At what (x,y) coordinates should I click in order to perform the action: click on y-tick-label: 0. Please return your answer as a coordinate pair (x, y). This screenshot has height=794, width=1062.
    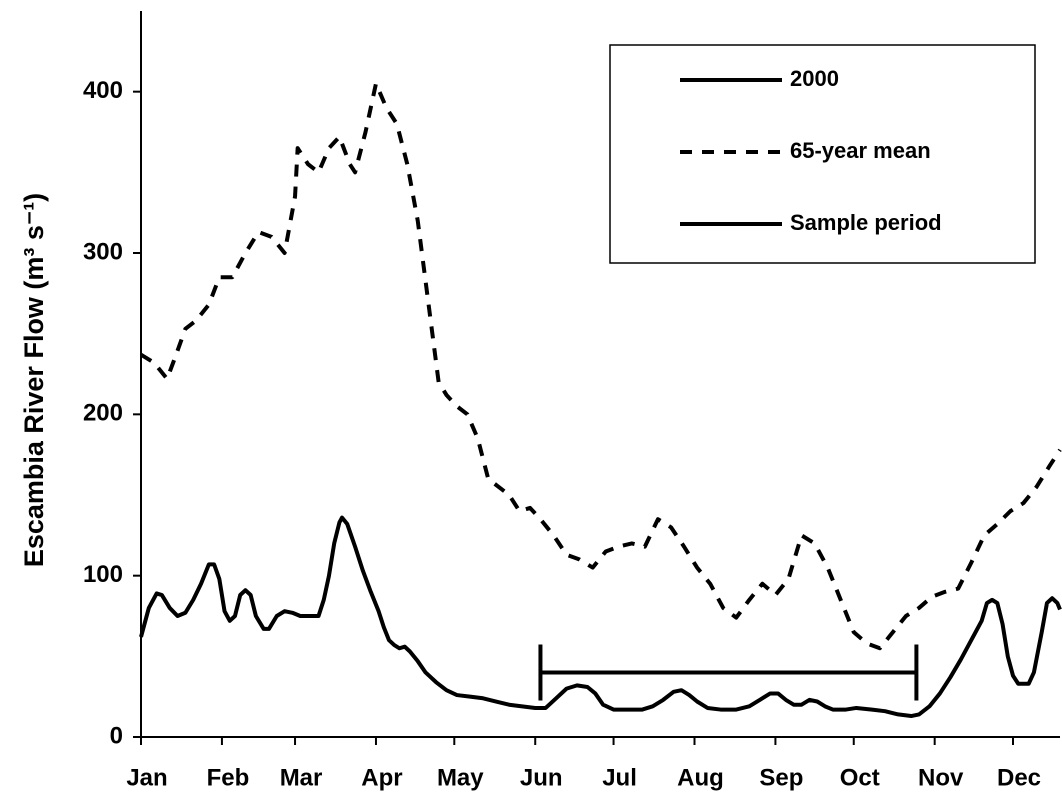
    Looking at the image, I should click on (116, 735).